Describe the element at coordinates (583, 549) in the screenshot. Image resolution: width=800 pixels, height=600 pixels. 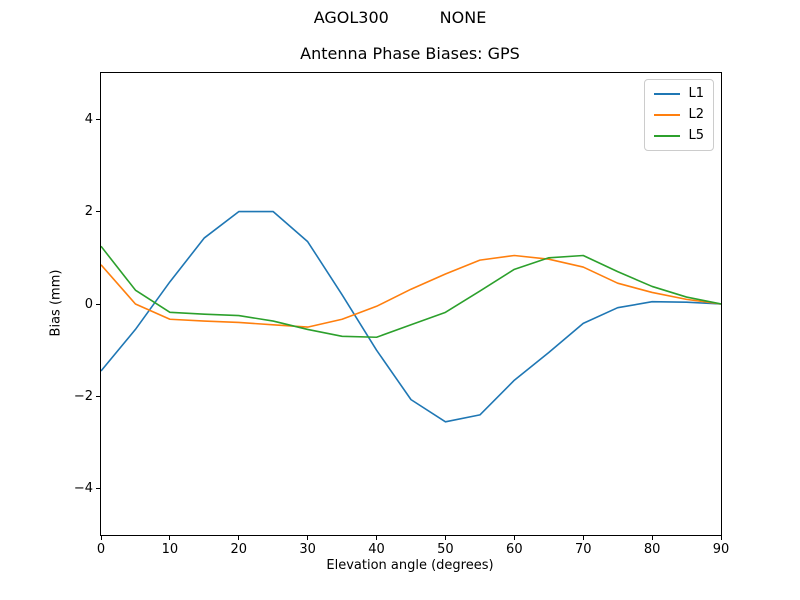
I see `x-tick-label: 70` at that location.